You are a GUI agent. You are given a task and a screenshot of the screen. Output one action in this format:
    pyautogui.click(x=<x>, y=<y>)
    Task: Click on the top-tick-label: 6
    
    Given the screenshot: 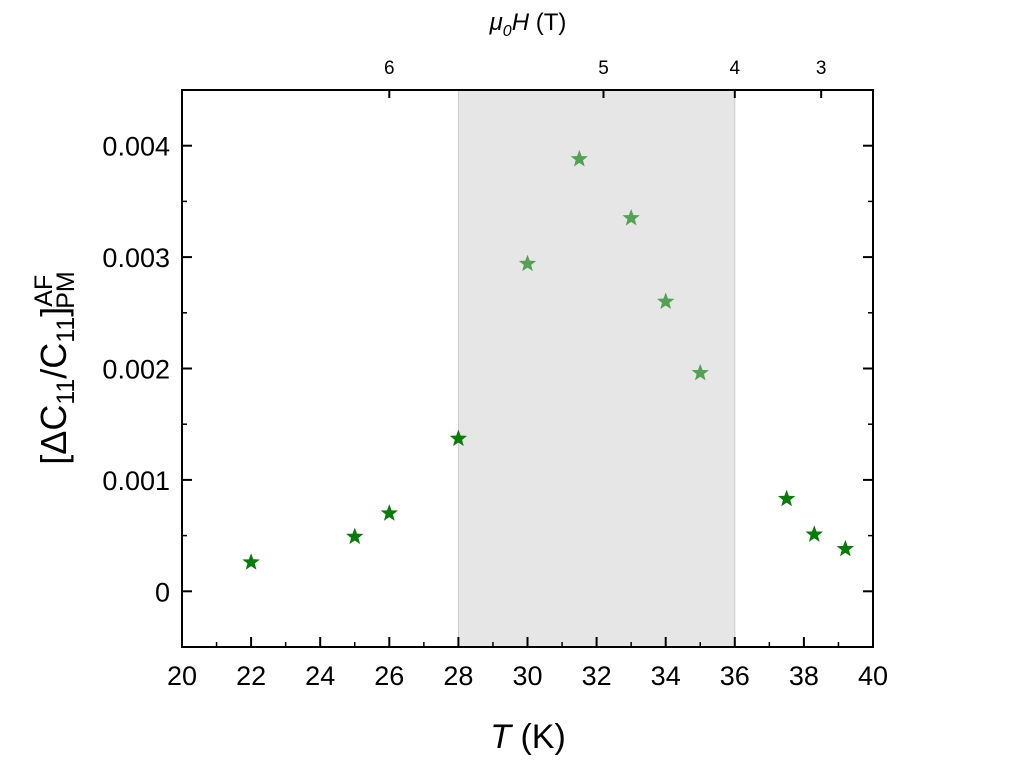 What is the action you would take?
    pyautogui.click(x=389, y=68)
    